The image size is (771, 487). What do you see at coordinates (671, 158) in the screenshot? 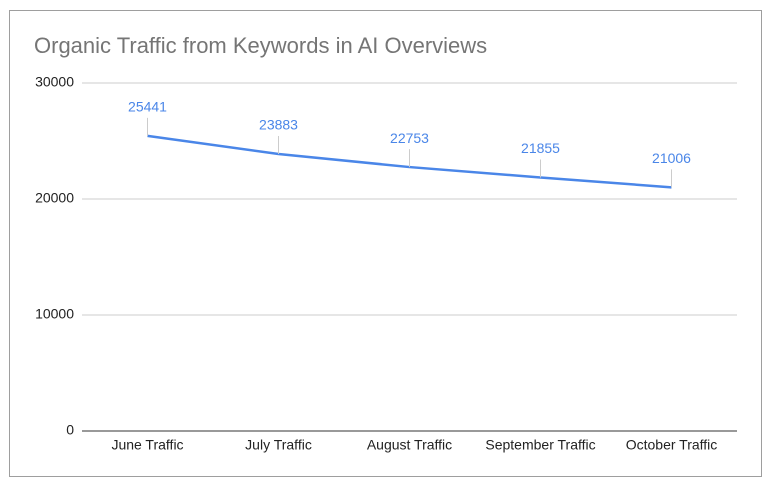
I see `data-label: 21006` at bounding box center [671, 158].